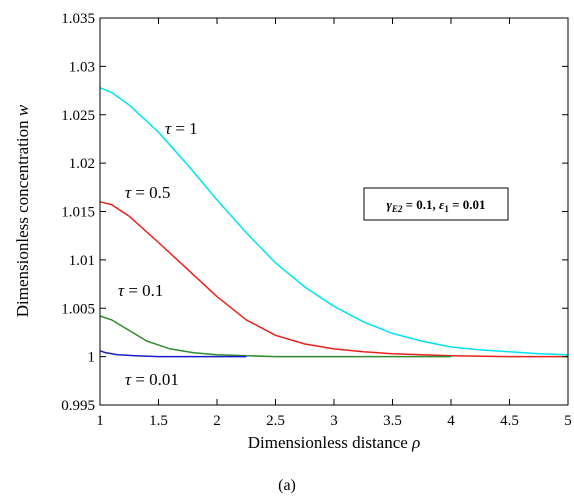  What do you see at coordinates (275, 421) in the screenshot?
I see `x-tick-label: 2.5` at bounding box center [275, 421].